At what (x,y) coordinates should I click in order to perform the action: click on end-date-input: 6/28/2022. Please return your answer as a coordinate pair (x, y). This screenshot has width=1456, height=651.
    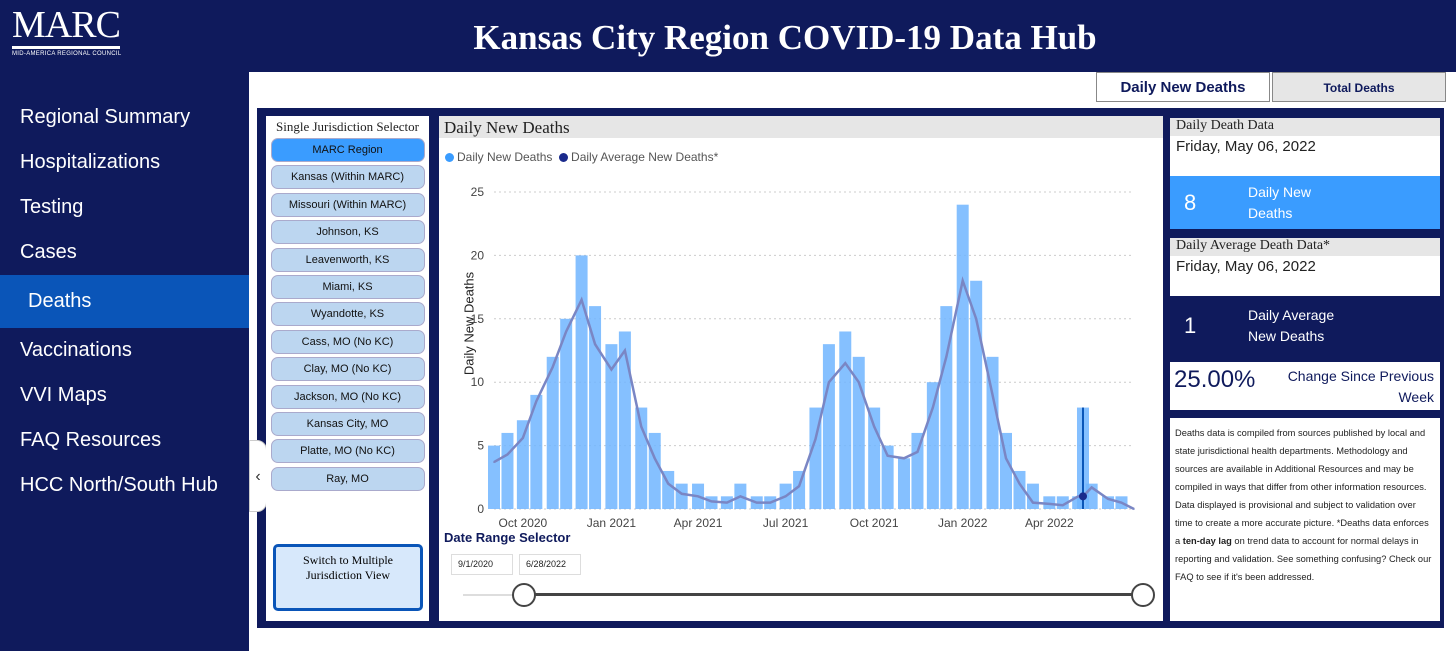
    Looking at the image, I should click on (550, 564).